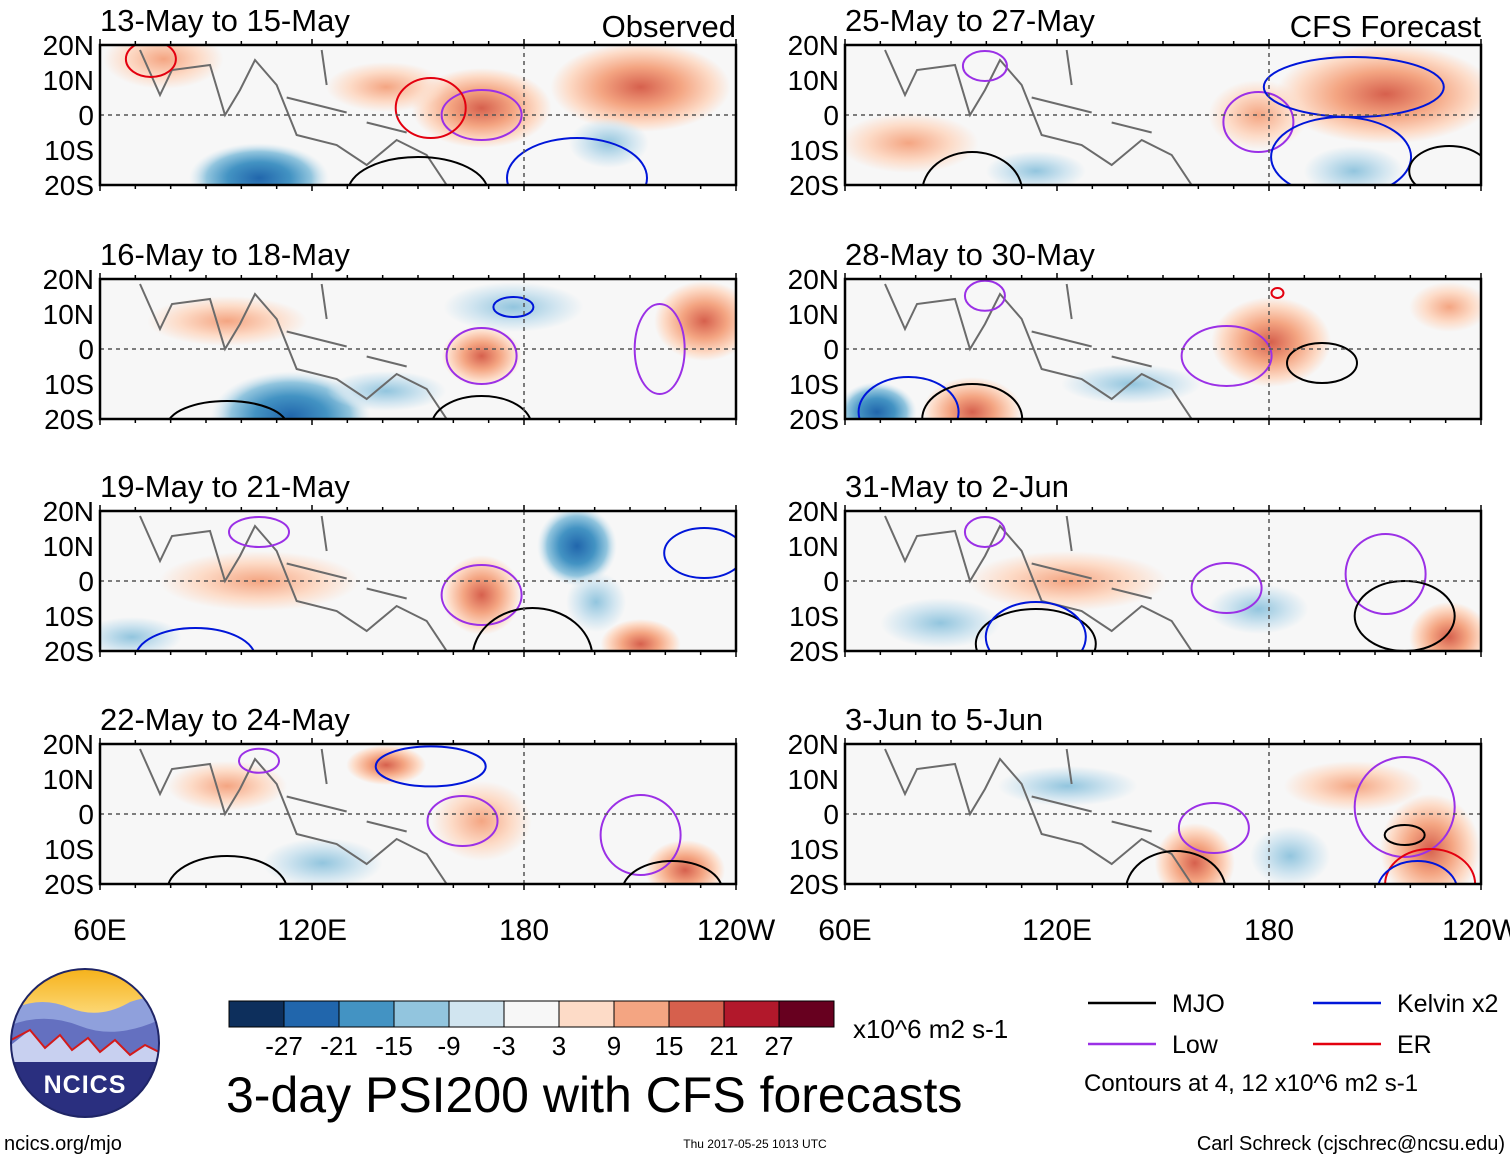 The image size is (1510, 1158). I want to click on map-panel: 20N 10N 0 10S 20S 13-May to 15-May Observed, so click(390, 102).